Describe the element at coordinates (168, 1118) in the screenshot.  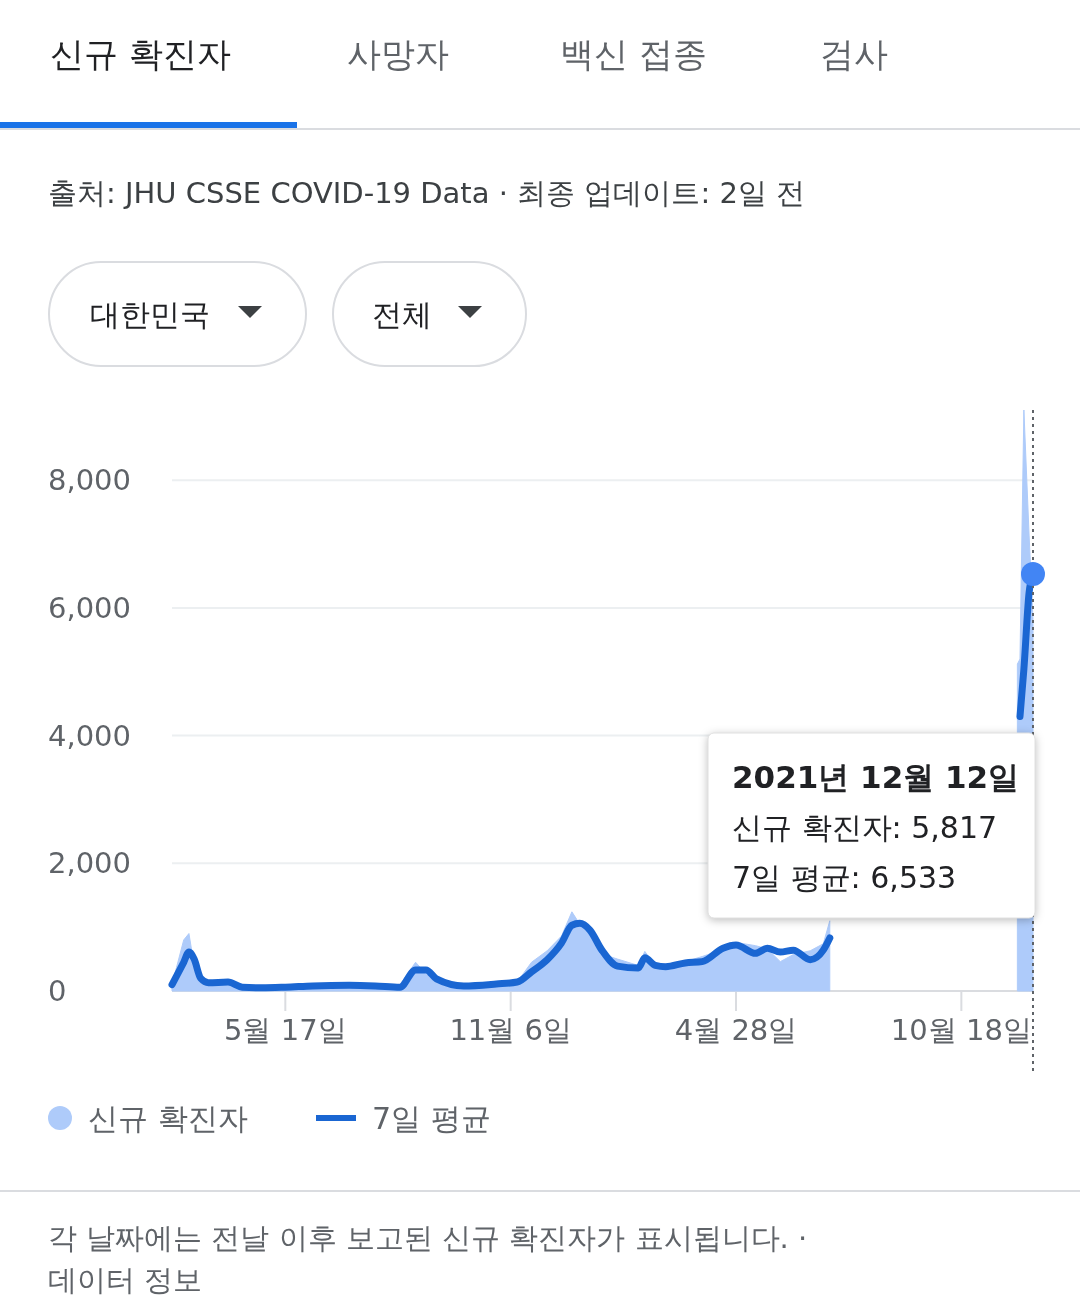
I see `legend-label: 신규 확진자` at that location.